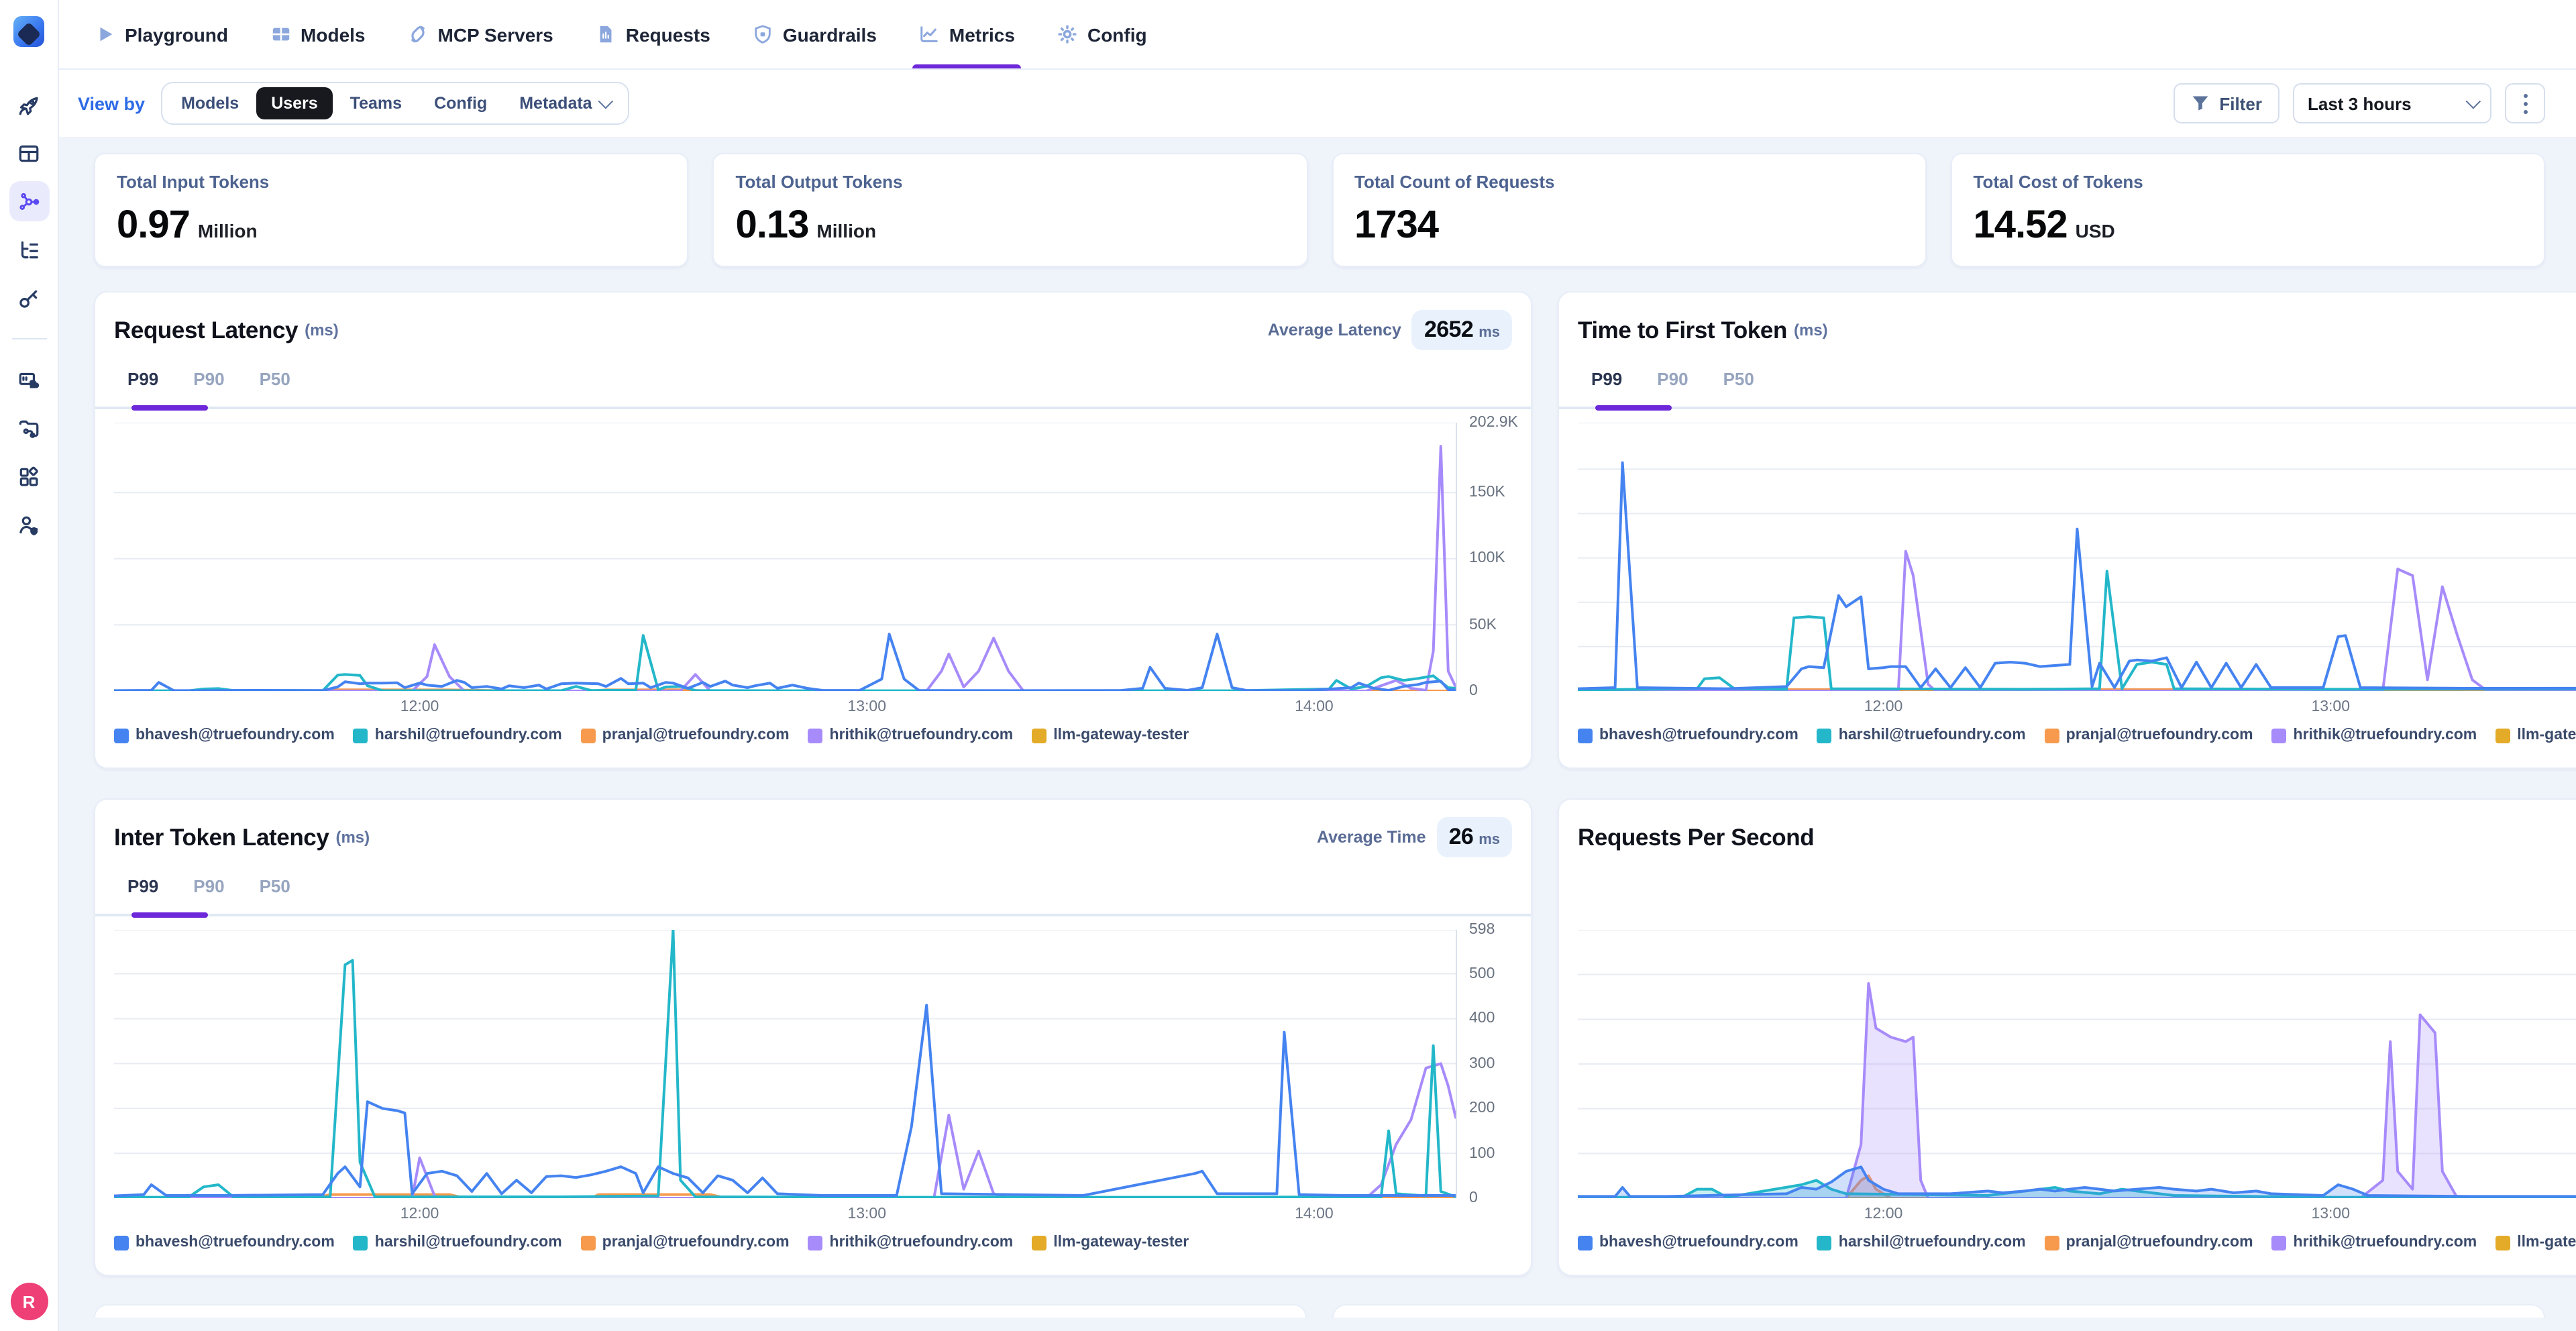  What do you see at coordinates (29, 1301) in the screenshot?
I see `user-avatar: R` at bounding box center [29, 1301].